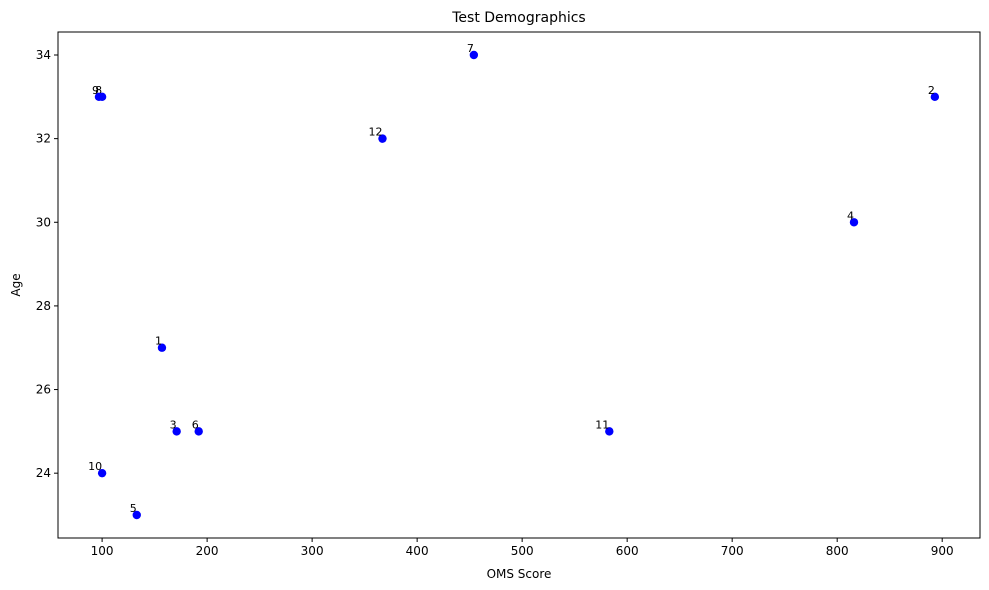 This screenshot has width=989, height=590. Describe the element at coordinates (43, 55) in the screenshot. I see `y-tick-label: 34` at that location.